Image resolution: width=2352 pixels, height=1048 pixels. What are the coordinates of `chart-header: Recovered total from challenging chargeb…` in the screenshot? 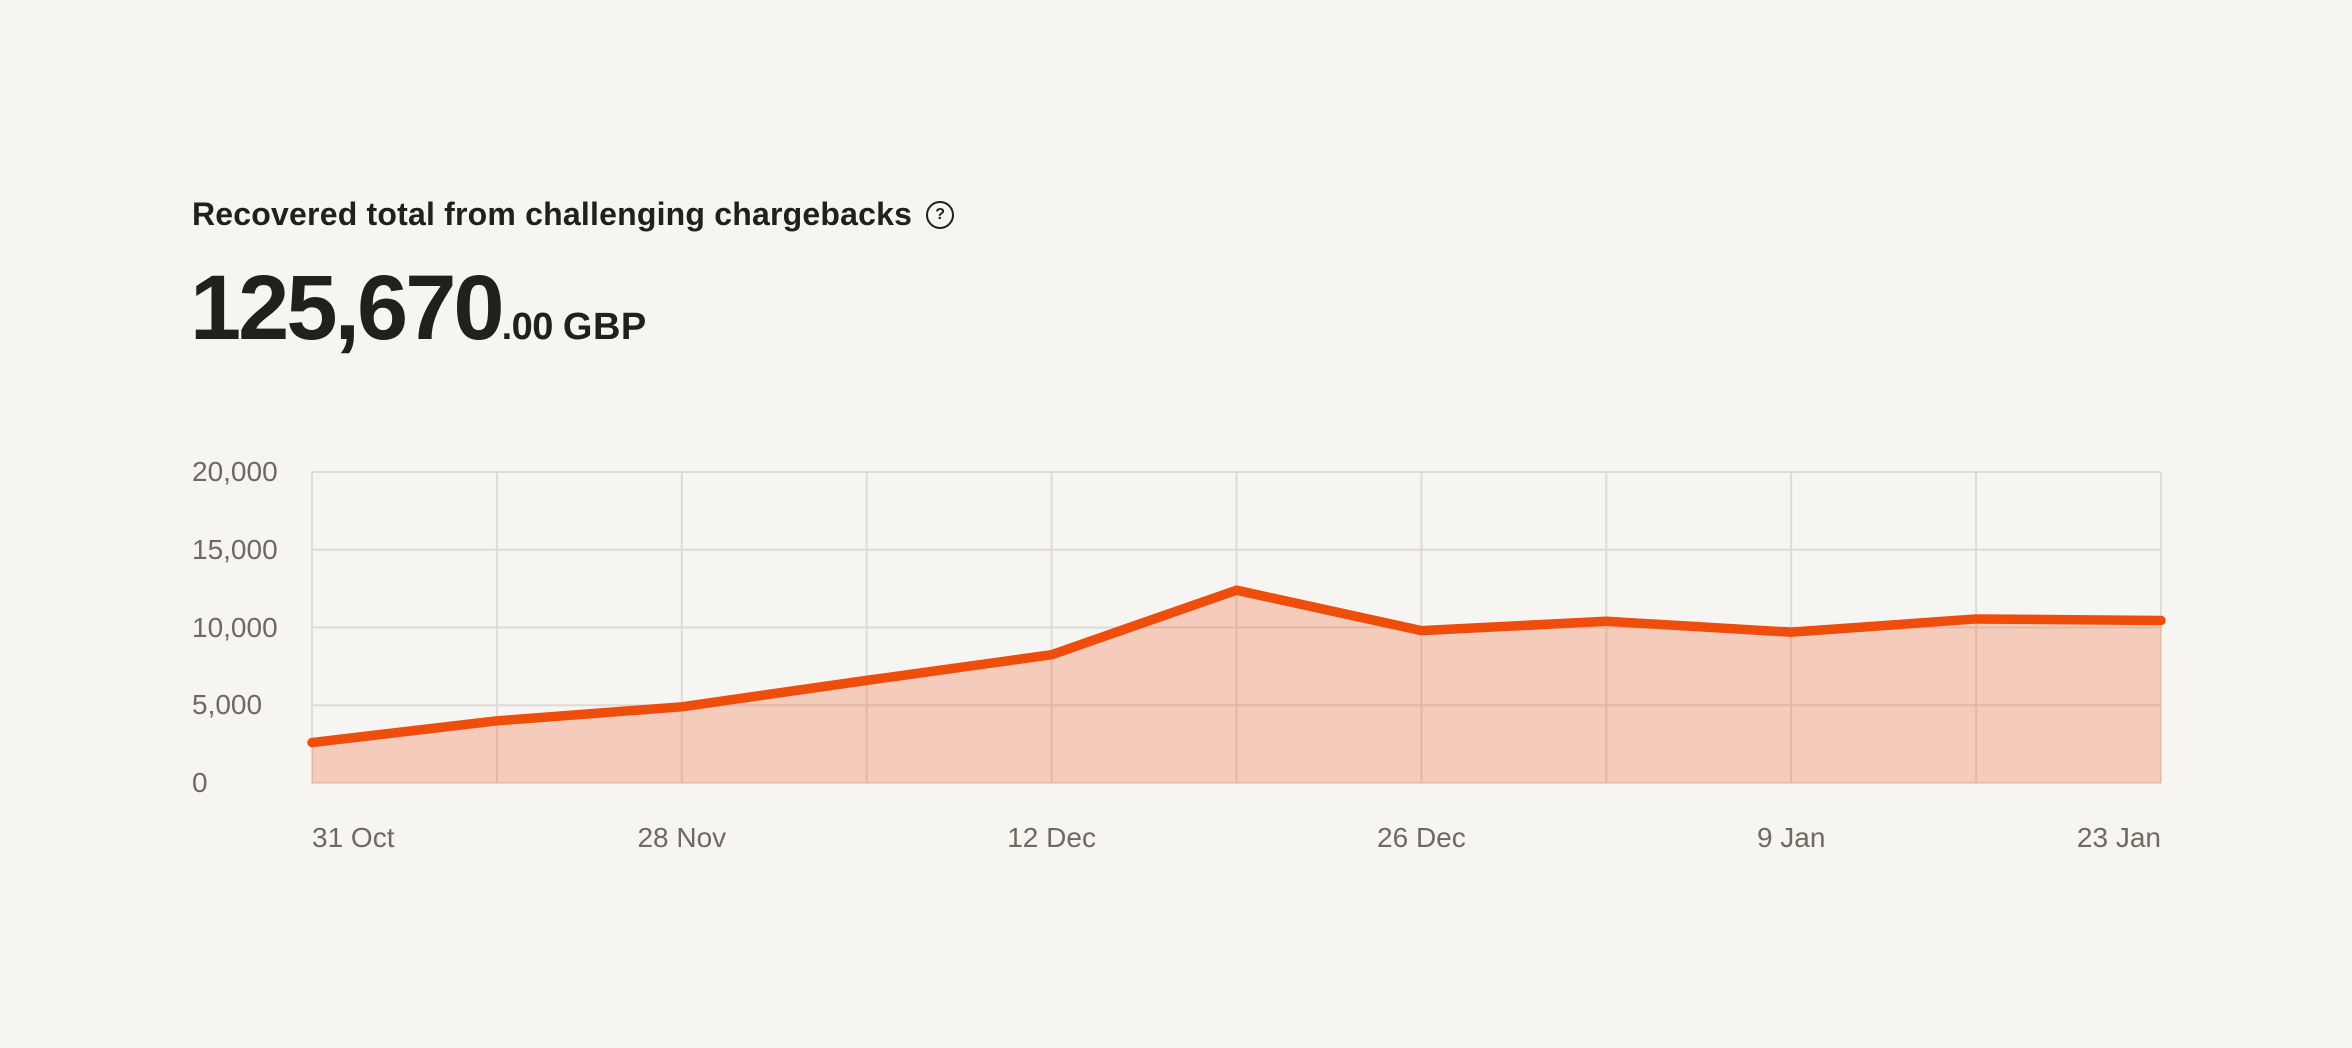 It's located at (573, 214).